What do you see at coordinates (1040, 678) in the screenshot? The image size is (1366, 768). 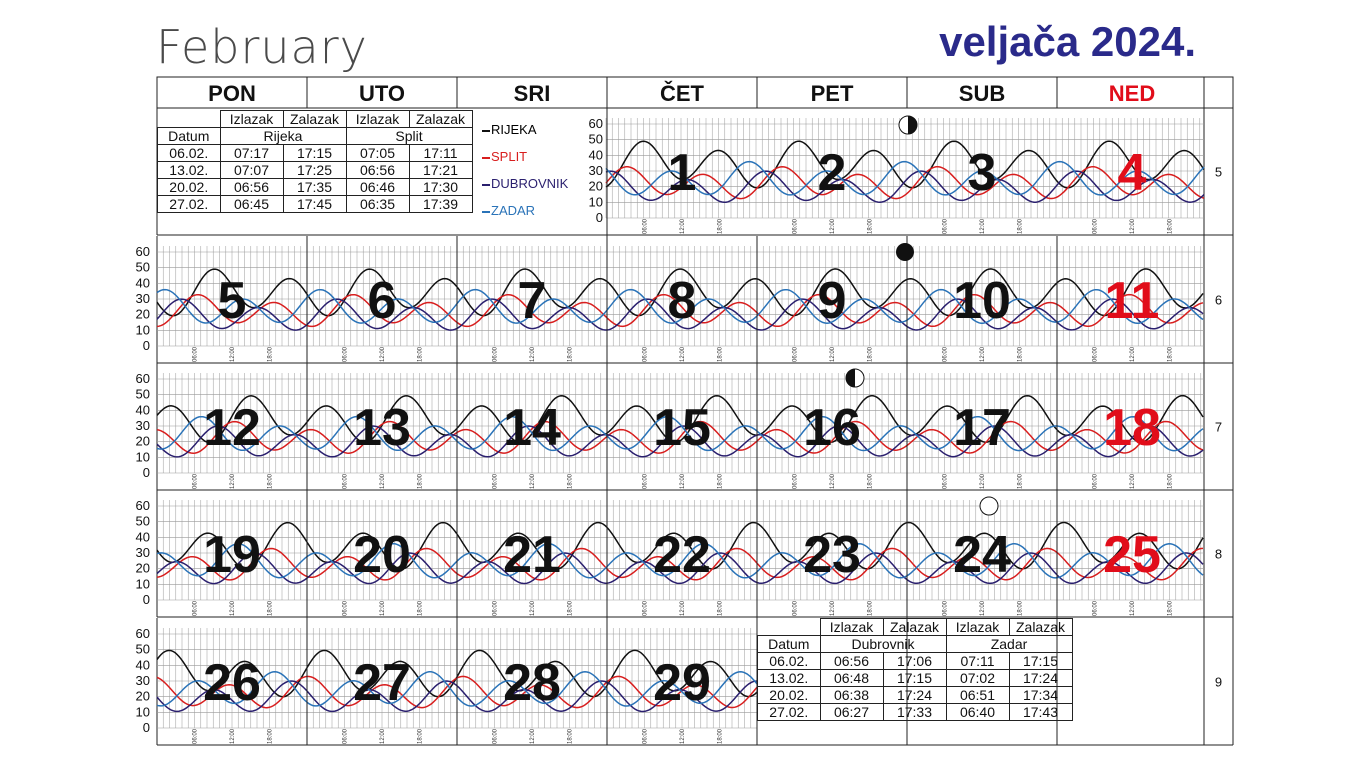 I see `cell-time: 17:24` at bounding box center [1040, 678].